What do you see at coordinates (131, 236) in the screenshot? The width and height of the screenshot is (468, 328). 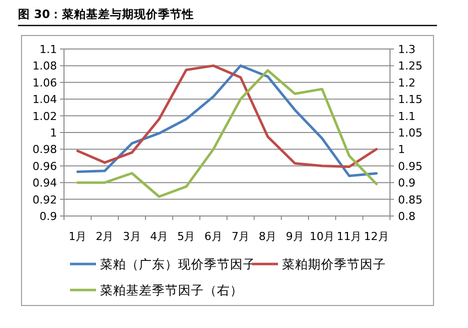 I see `x-tick-label: 3月` at bounding box center [131, 236].